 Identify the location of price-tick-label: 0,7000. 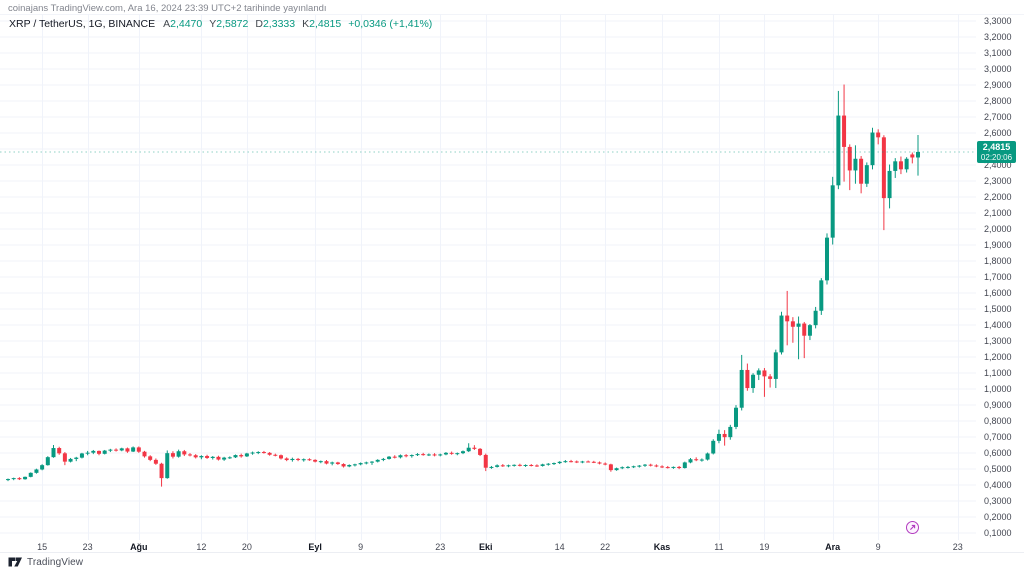
(998, 437).